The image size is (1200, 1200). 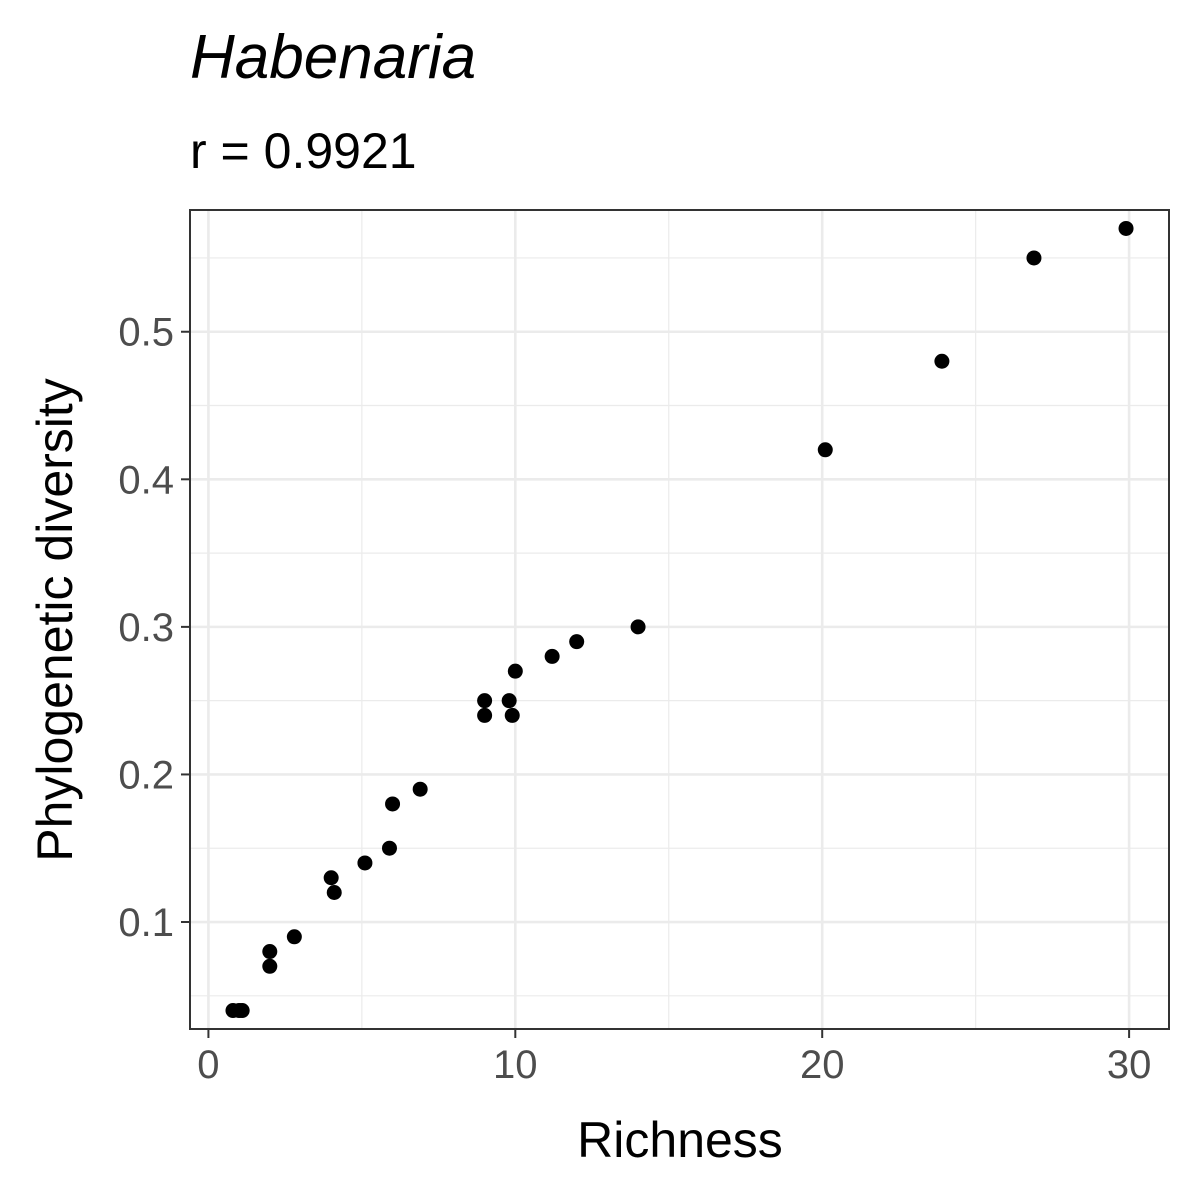 What do you see at coordinates (146, 775) in the screenshot?
I see `y-tick-label: 0.2` at bounding box center [146, 775].